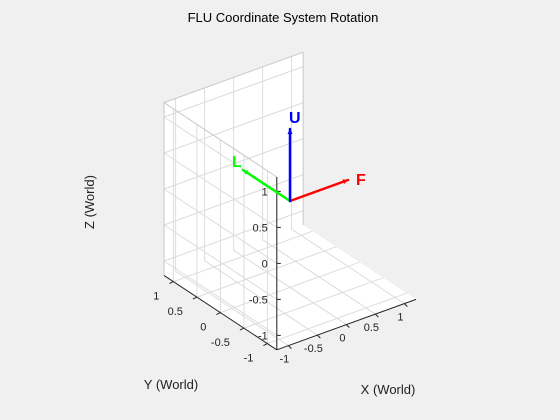 The width and height of the screenshot is (560, 420). What do you see at coordinates (283, 17) in the screenshot?
I see `chart-title: FLU Coordinate System Rotation` at bounding box center [283, 17].